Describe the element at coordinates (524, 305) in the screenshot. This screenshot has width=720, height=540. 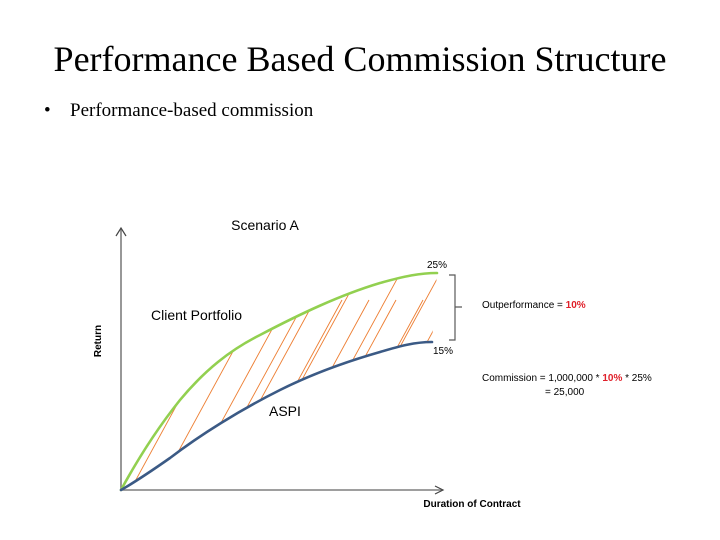
I see `outperformance-text: Outperformance =` at that location.